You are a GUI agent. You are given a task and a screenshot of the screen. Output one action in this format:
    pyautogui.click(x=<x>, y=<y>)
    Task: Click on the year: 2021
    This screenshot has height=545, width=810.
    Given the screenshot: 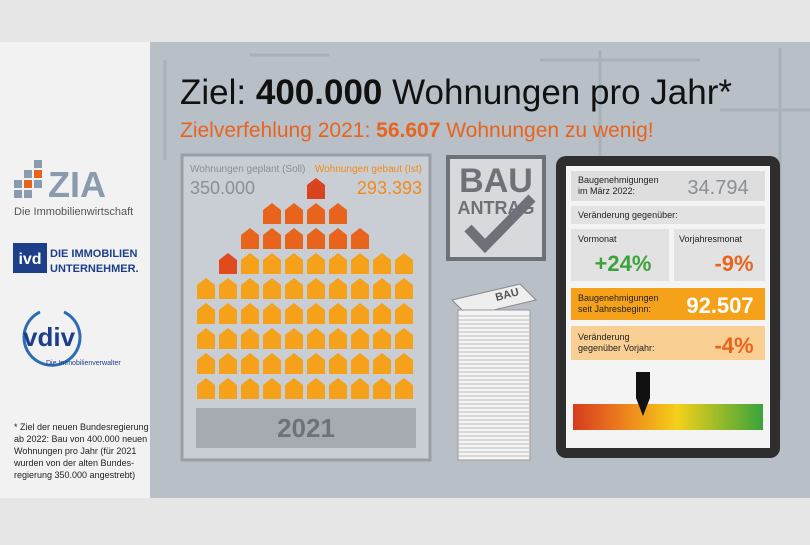 What is the action you would take?
    pyautogui.click(x=306, y=428)
    